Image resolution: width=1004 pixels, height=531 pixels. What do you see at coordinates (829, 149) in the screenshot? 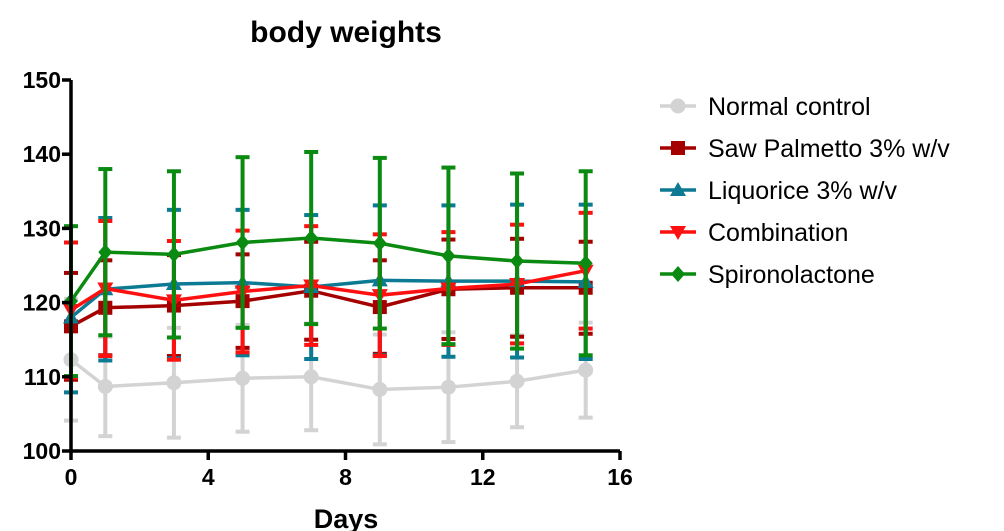
I see `legend-label: Saw Palmetto 3% w/v` at bounding box center [829, 149].